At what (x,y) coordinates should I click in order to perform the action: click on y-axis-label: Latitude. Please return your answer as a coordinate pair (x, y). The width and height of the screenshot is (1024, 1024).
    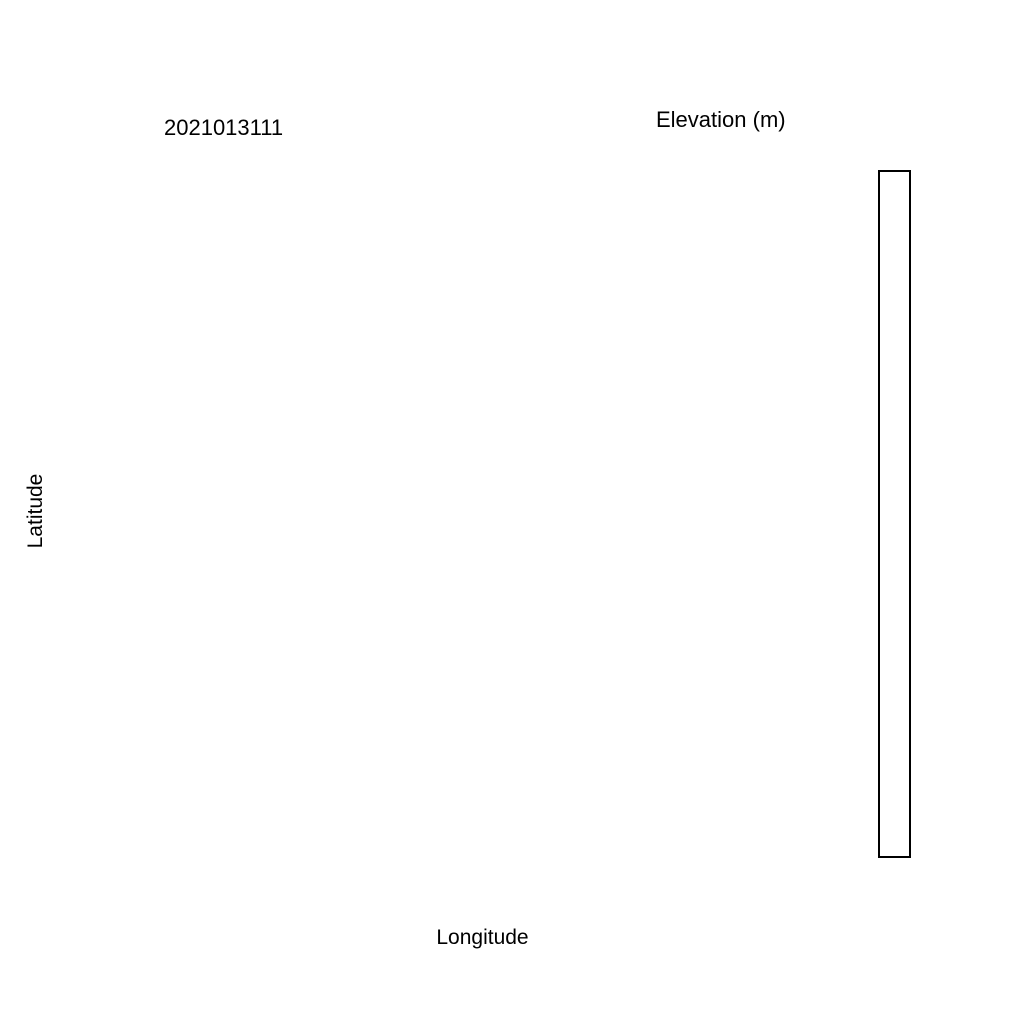
    Looking at the image, I should click on (35, 511).